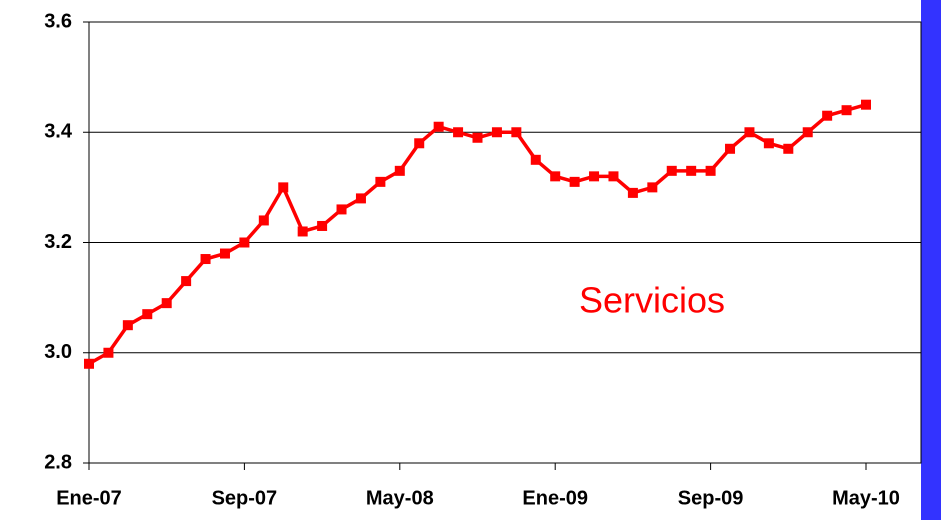  Describe the element at coordinates (555, 498) in the screenshot. I see `x-tick-label: Ene-09` at that location.